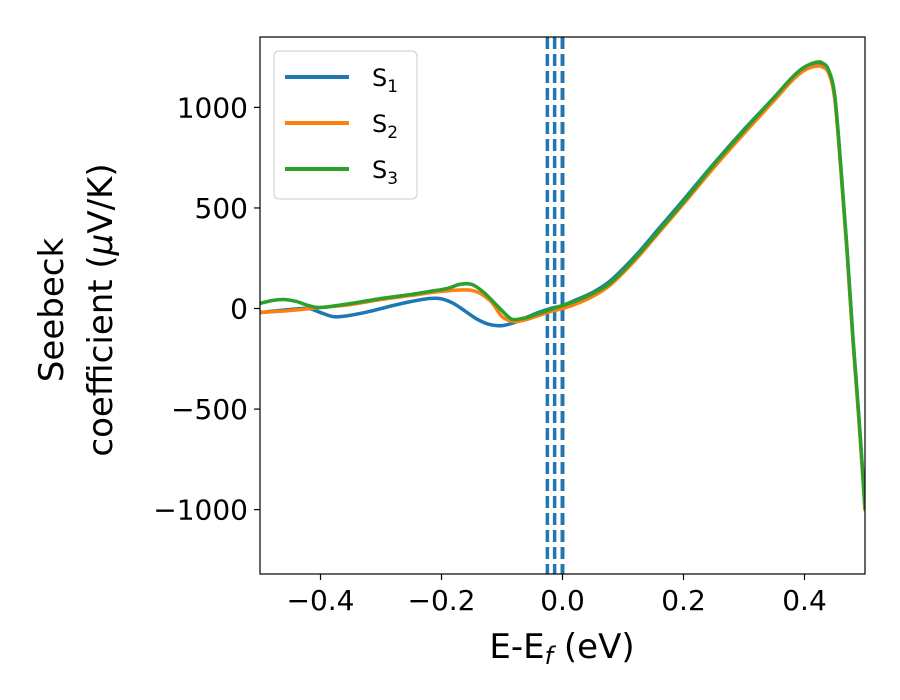  I want to click on y-tick-label: −1000, so click(200, 510).